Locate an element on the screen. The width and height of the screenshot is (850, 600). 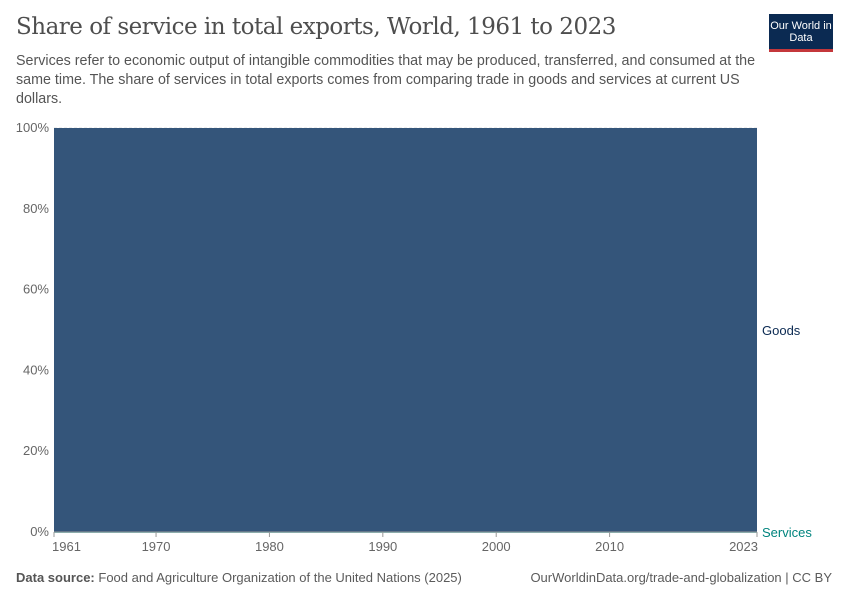
x-tick-label: 1990 is located at coordinates (382, 546).